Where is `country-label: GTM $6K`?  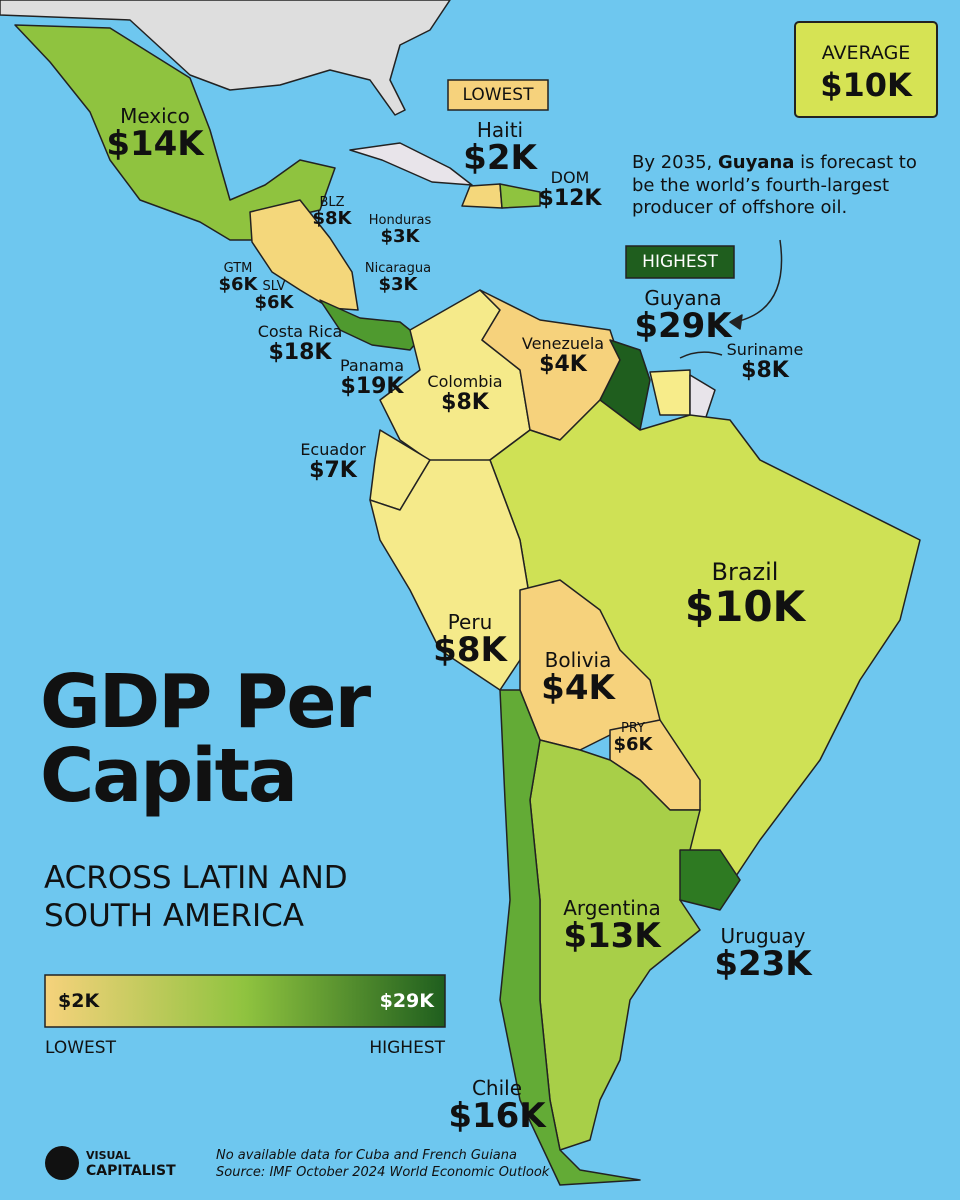 country-label: GTM $6K is located at coordinates (238, 278).